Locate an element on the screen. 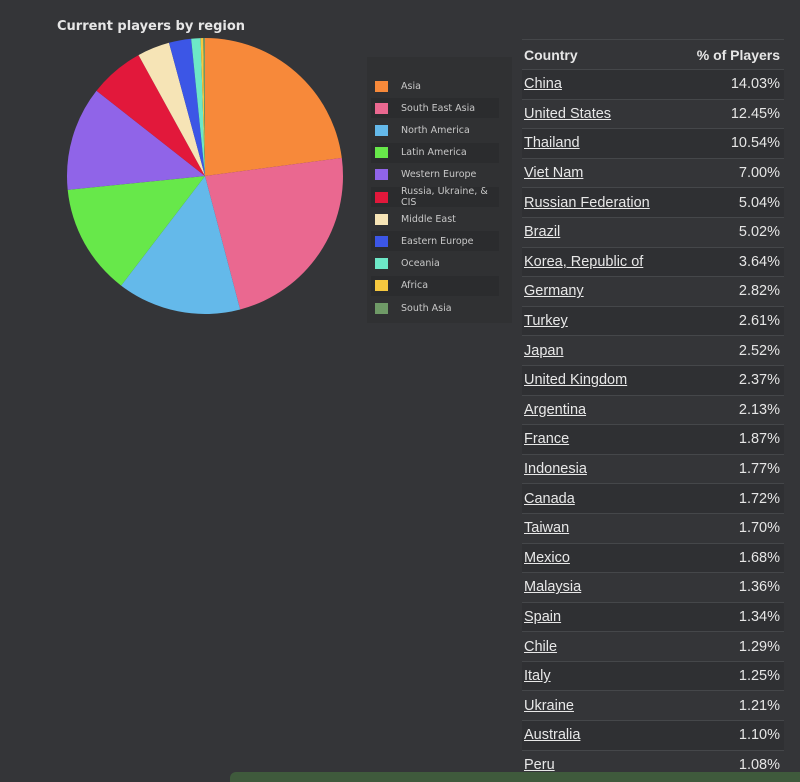  country-cell: Ukraine is located at coordinates (600, 705).